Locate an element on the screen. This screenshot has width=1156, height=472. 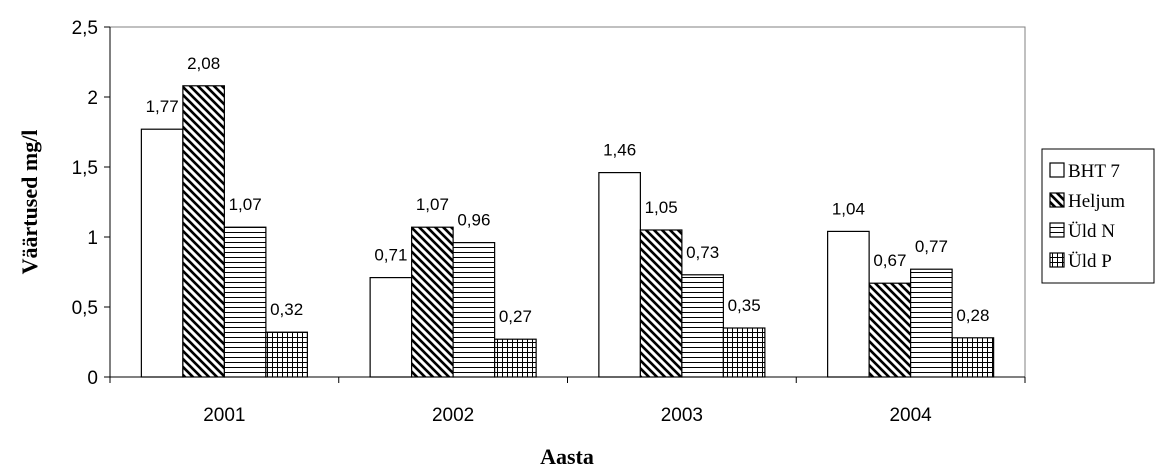
data-label: 0,28 is located at coordinates (972, 315).